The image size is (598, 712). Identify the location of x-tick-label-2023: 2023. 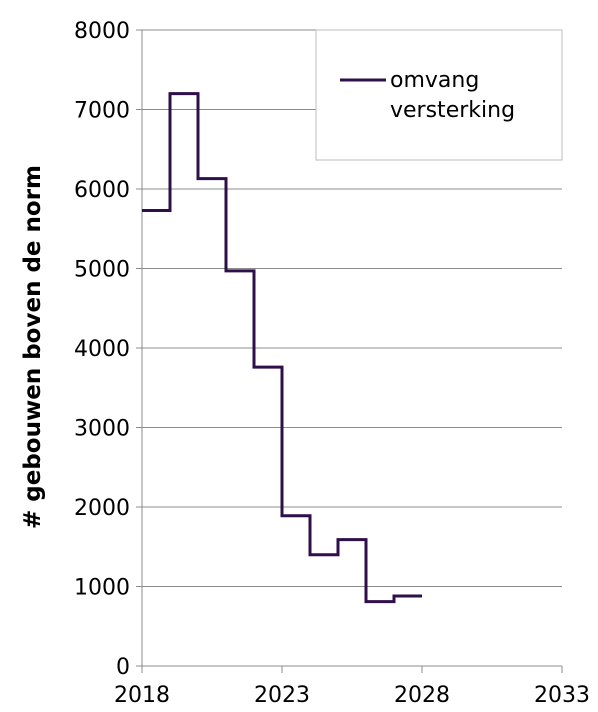
(282, 695).